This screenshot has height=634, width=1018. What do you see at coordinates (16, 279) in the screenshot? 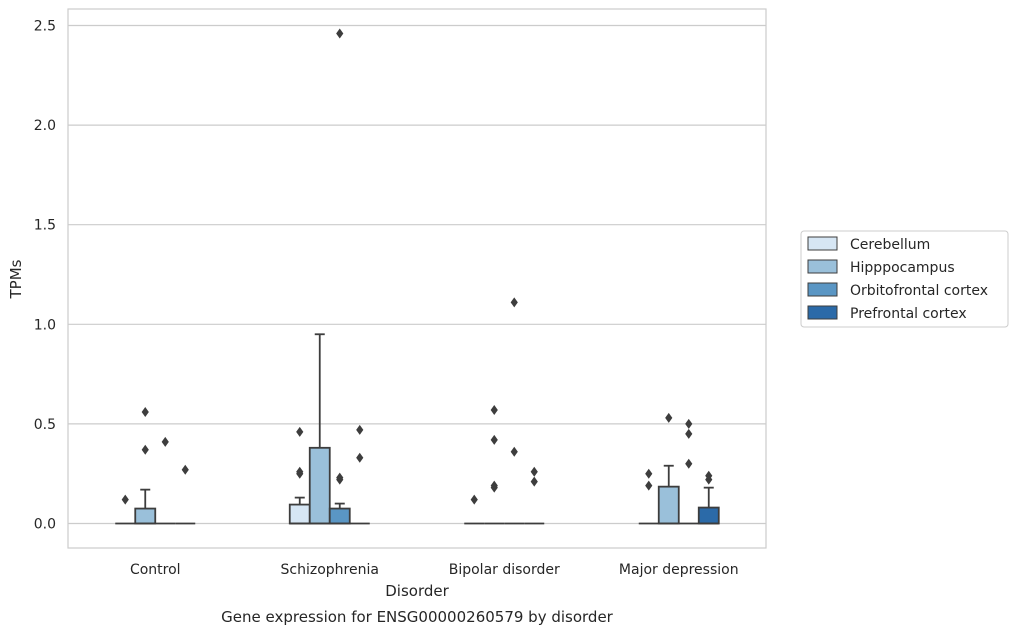
I see `y-axis-label: TPMs` at bounding box center [16, 279].